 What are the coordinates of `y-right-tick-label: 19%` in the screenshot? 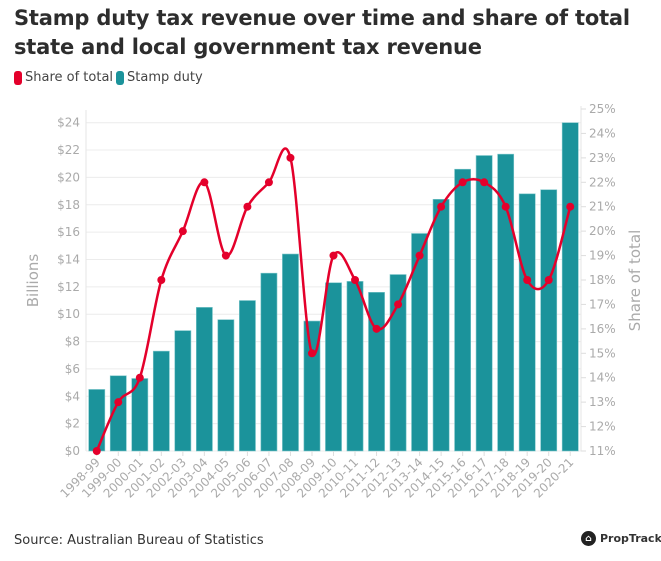 It's located at (602, 256).